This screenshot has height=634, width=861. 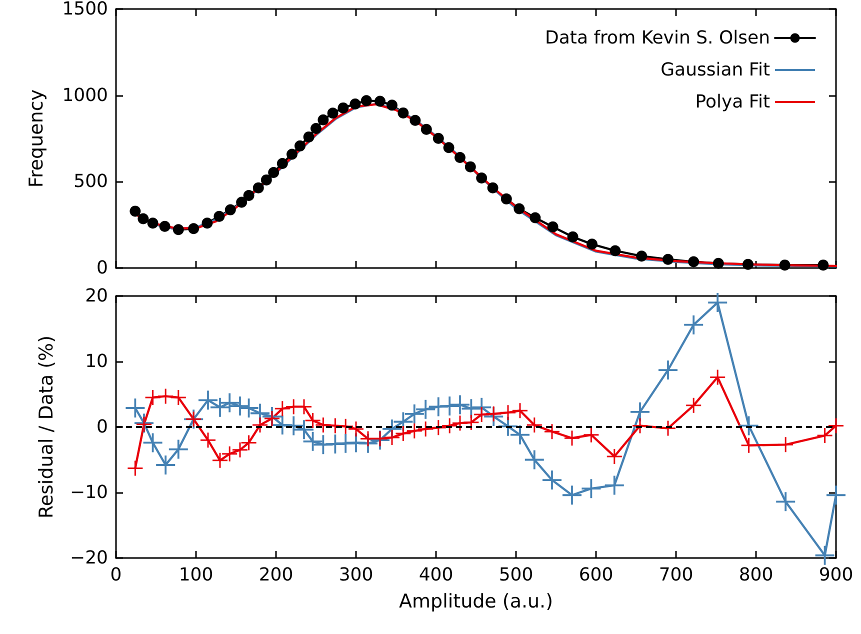 What do you see at coordinates (732, 102) in the screenshot?
I see `legend-label: Polya Fit` at bounding box center [732, 102].